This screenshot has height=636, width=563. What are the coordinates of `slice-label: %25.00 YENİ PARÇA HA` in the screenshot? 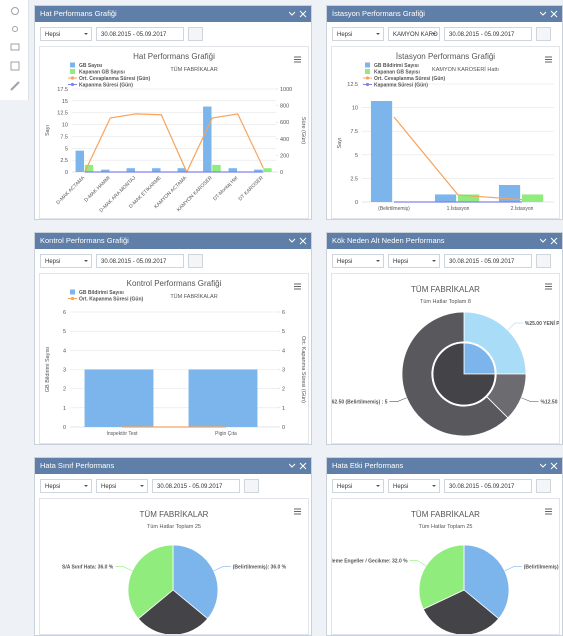 It's located at (542, 323).